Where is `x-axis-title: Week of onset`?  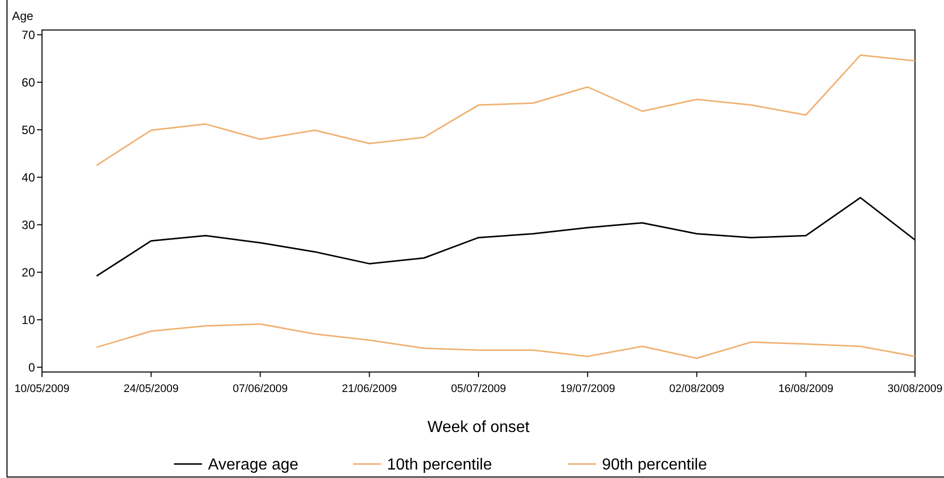 x-axis-title: Week of onset is located at coordinates (479, 427).